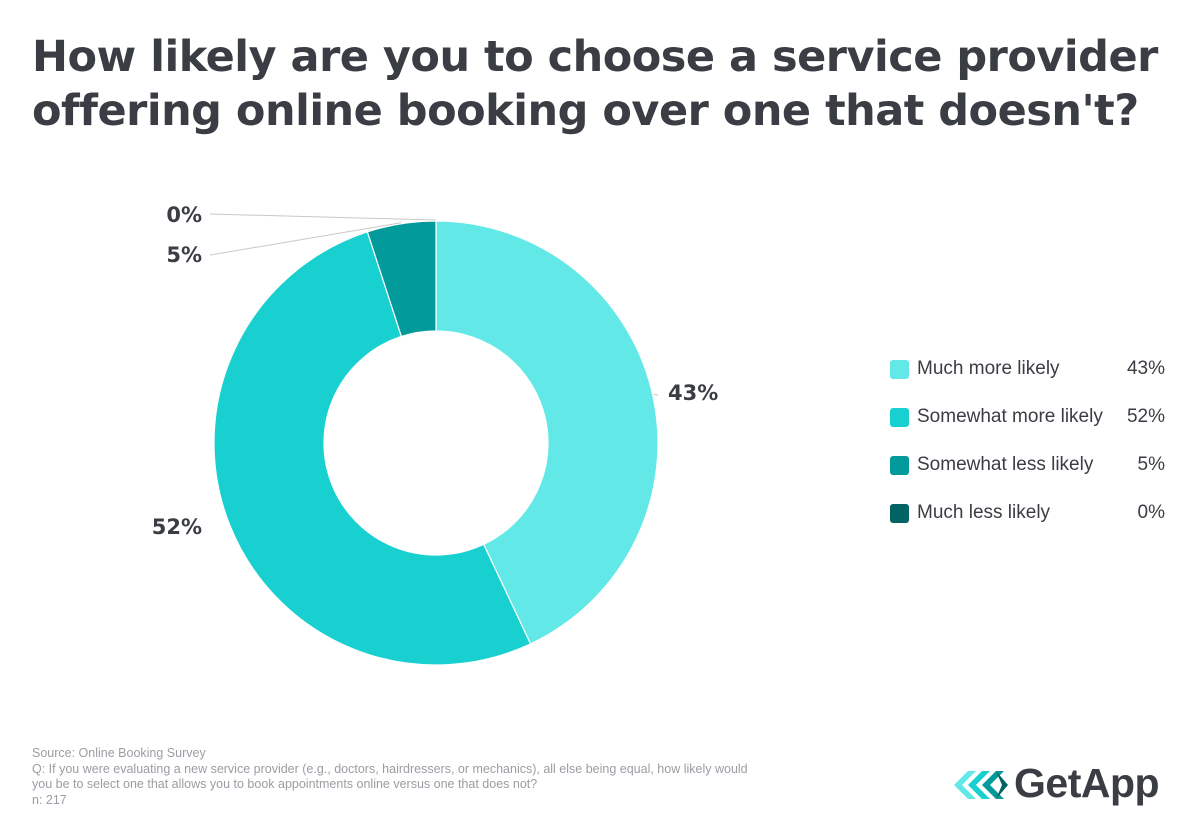 The height and width of the screenshot is (820, 1200). What do you see at coordinates (305, 239) in the screenshot?
I see `leader-line-somewhat-less-likely` at bounding box center [305, 239].